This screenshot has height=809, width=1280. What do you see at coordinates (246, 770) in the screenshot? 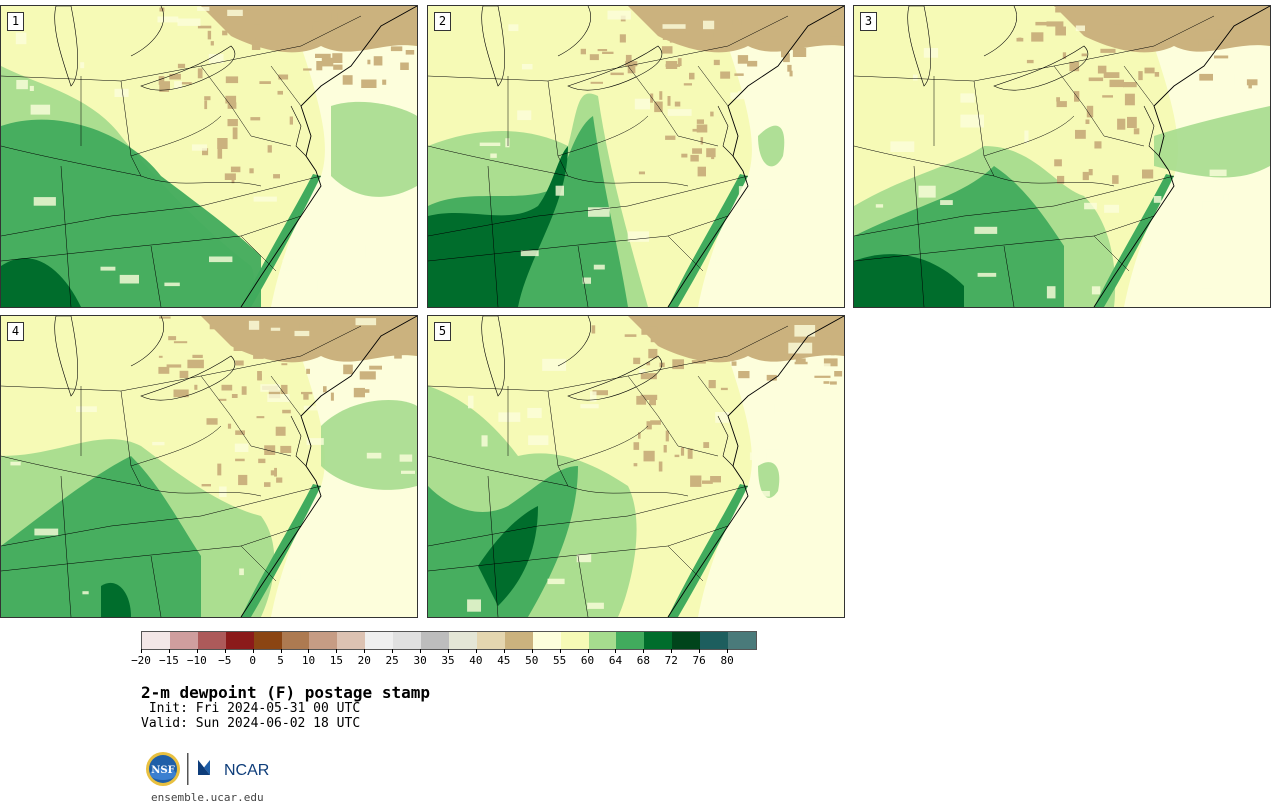
I see `ncar-text: NCAR` at bounding box center [246, 770].